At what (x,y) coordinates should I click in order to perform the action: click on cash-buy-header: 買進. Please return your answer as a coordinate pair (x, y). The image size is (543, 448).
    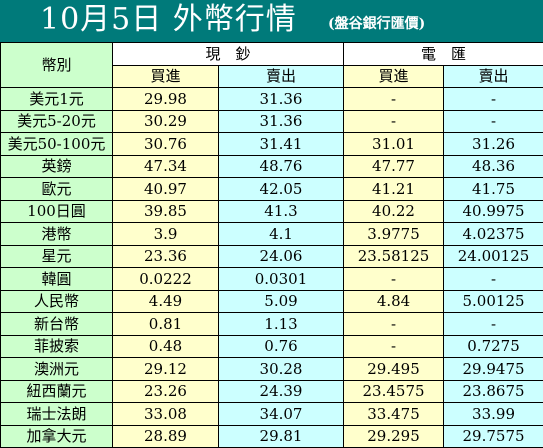
    Looking at the image, I should click on (166, 76).